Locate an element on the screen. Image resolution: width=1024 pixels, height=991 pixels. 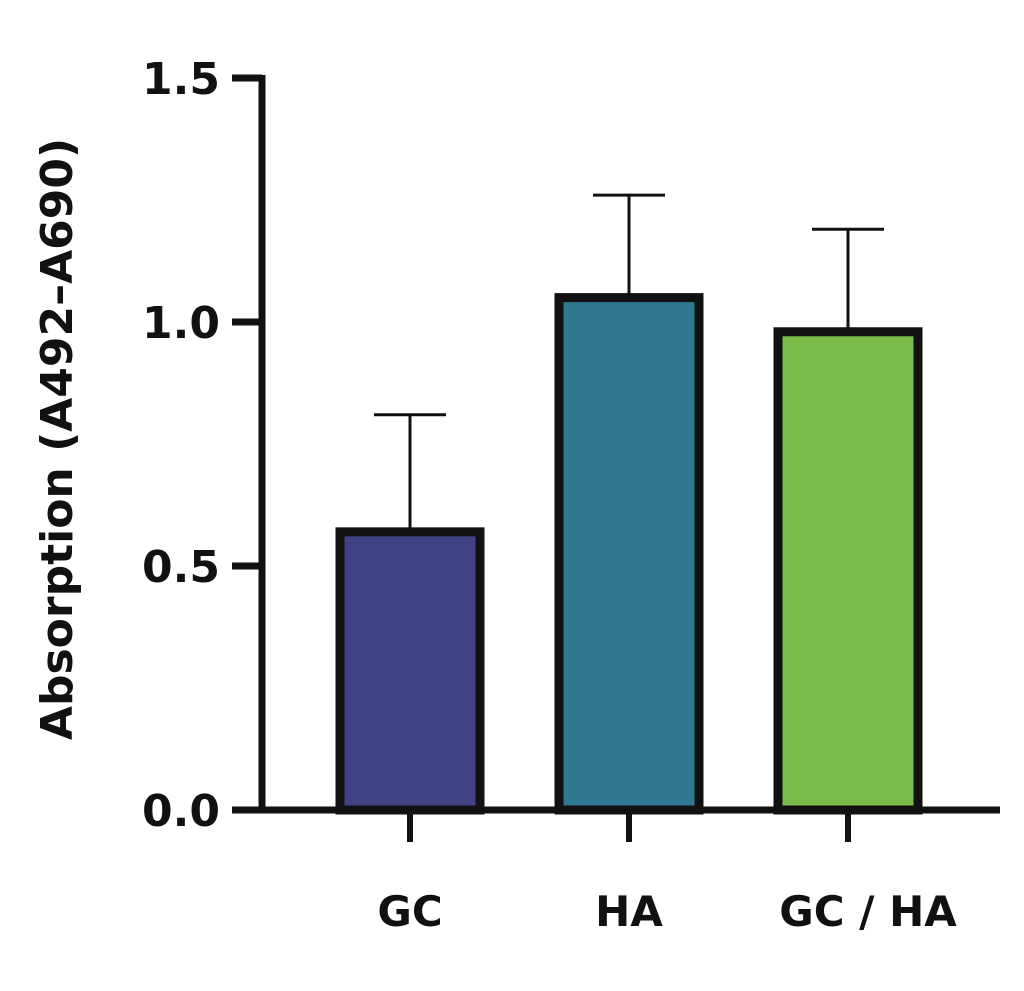
y-tick-label: 0.5 is located at coordinates (181, 567).